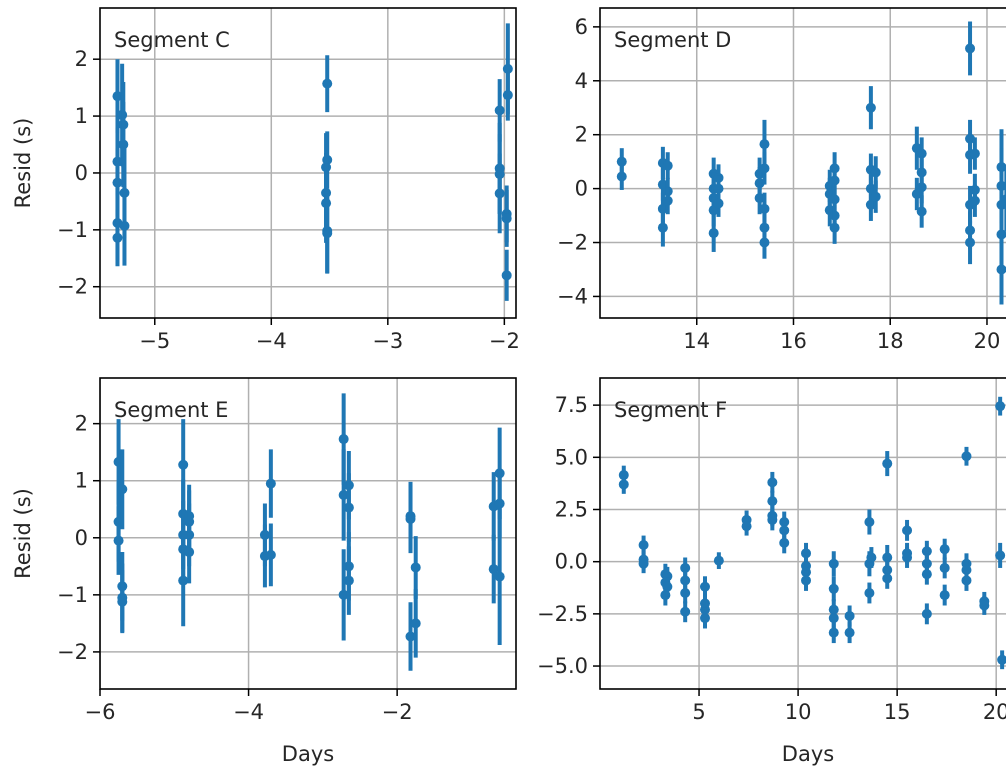  I want to click on y-tick-label: 2.5, so click(571, 509).